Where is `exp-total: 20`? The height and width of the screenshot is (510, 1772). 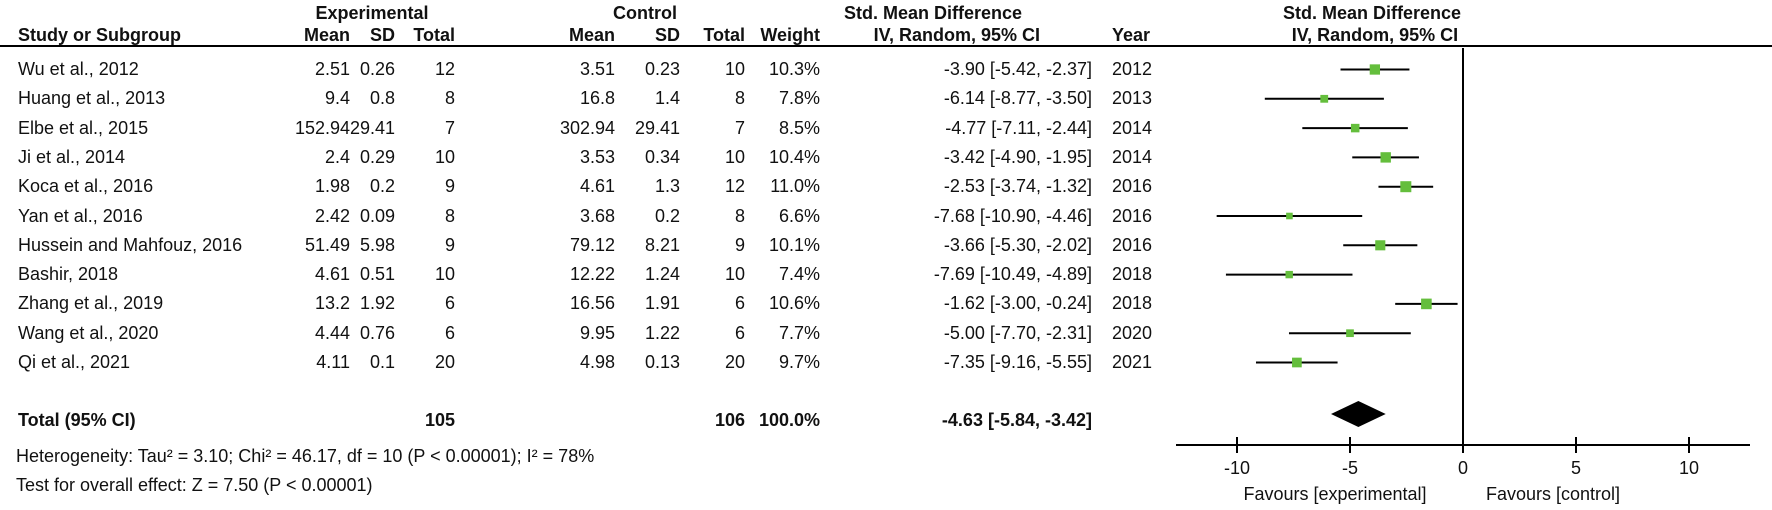
exp-total: 20 is located at coordinates (444, 362).